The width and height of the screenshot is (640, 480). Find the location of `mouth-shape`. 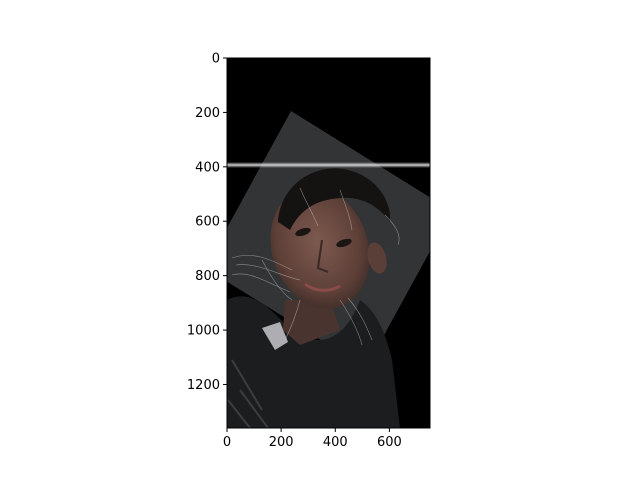

mouth-shape is located at coordinates (322, 287).